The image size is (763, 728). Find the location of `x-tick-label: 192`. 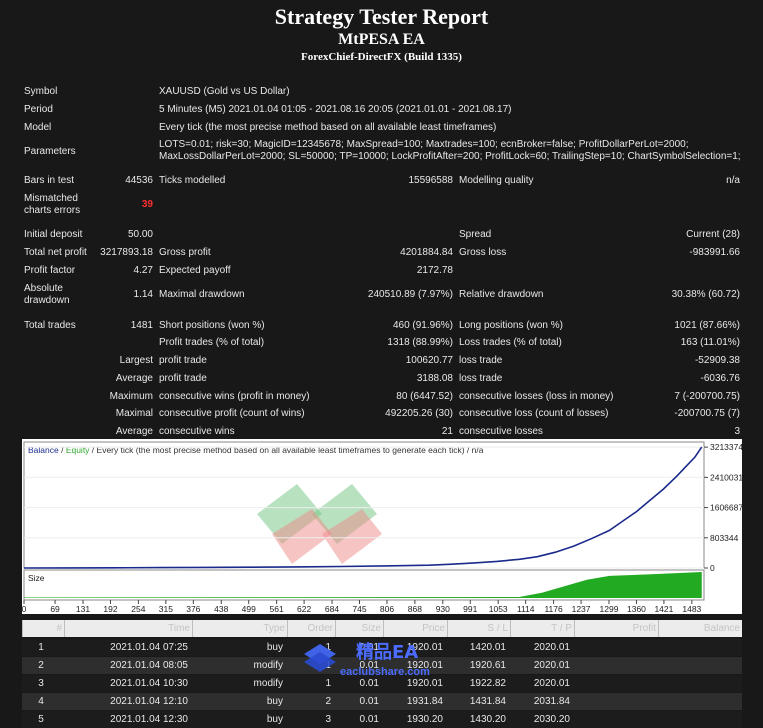

x-tick-label: 192 is located at coordinates (110, 609).